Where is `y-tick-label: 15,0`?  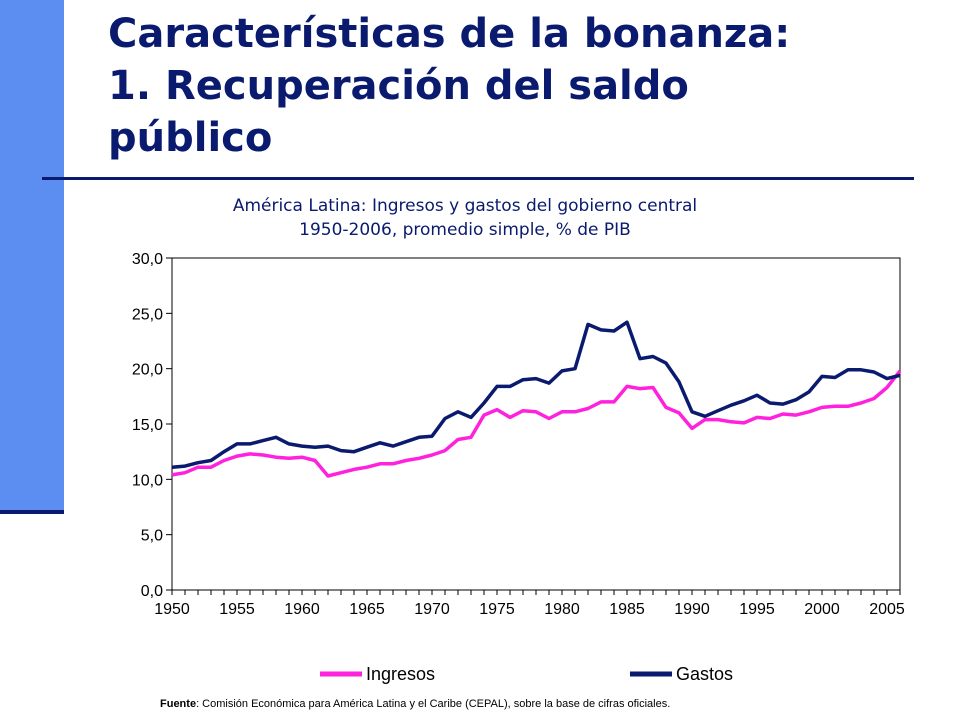 y-tick-label: 15,0 is located at coordinates (147, 425).